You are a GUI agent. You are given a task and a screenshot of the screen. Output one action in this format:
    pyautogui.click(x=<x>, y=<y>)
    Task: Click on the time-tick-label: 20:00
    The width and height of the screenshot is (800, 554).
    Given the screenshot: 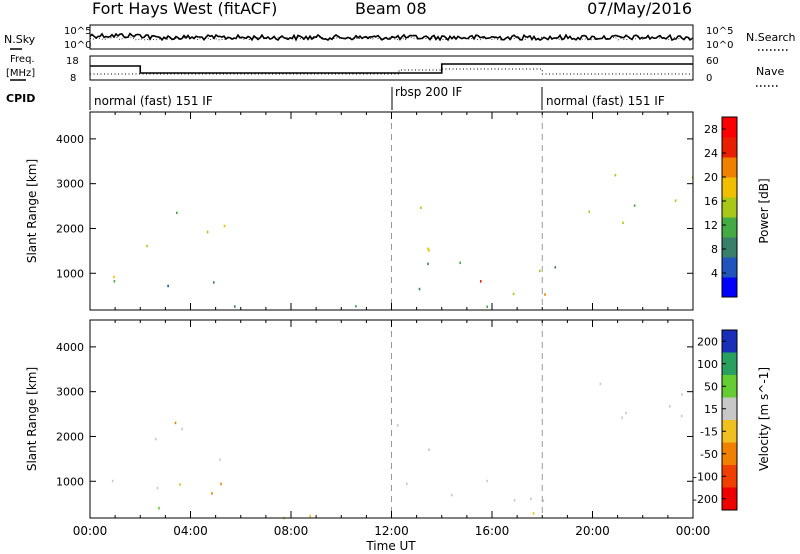 What is the action you would take?
    pyautogui.click(x=592, y=531)
    